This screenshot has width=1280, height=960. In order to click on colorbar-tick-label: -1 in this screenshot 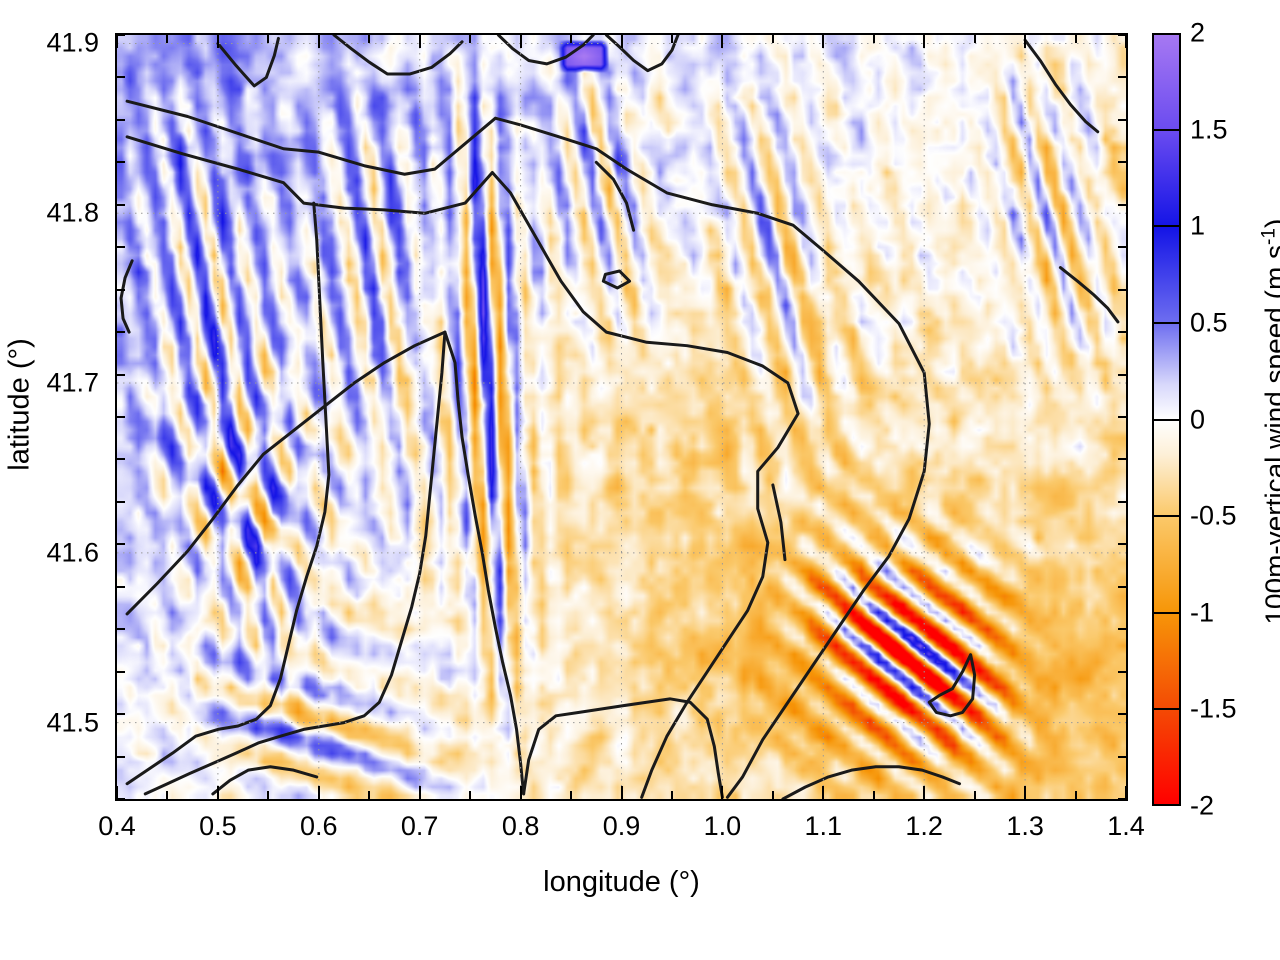, I will do `click(1202, 612)`.